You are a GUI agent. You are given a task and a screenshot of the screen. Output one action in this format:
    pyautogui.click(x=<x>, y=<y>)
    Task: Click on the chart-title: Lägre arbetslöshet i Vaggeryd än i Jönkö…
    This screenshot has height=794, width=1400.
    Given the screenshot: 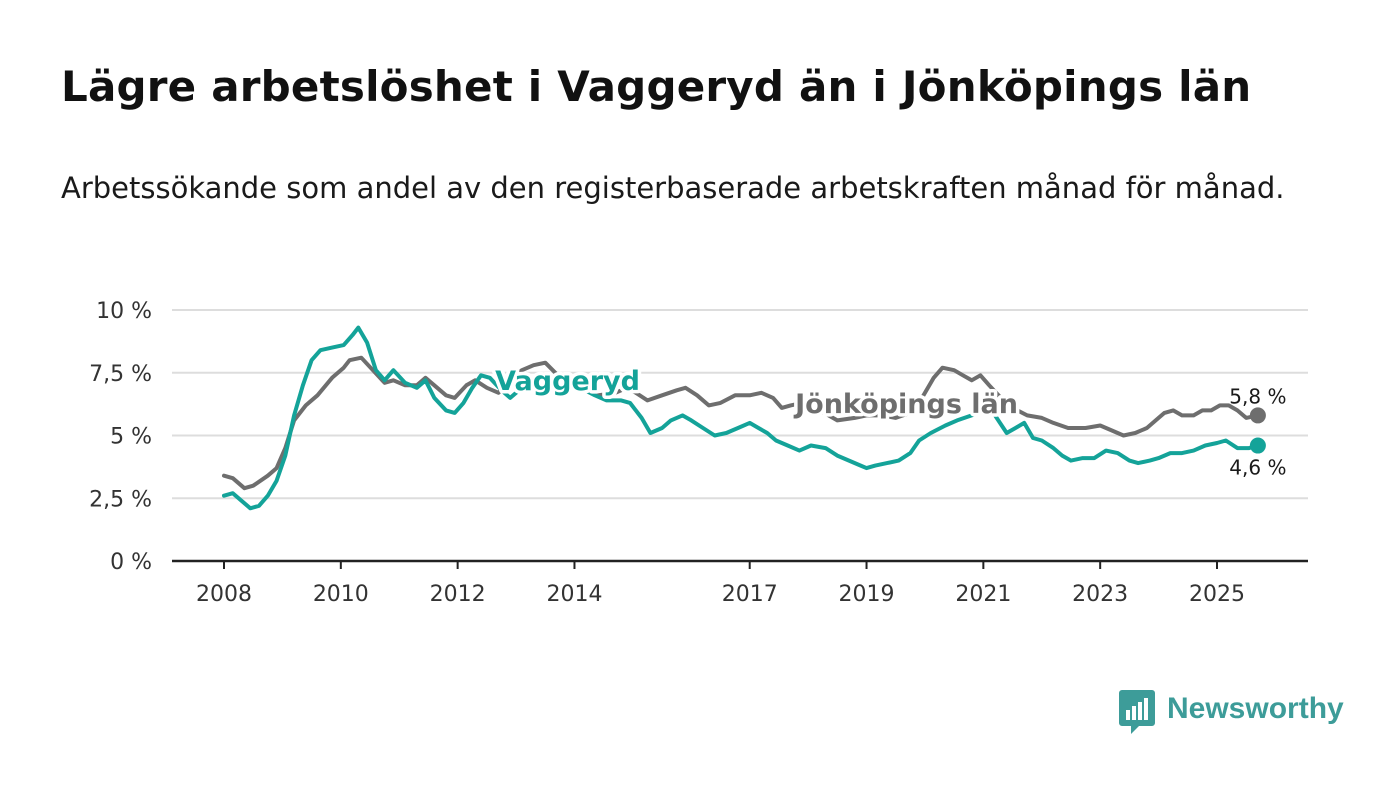 What is the action you would take?
    pyautogui.click(x=656, y=86)
    